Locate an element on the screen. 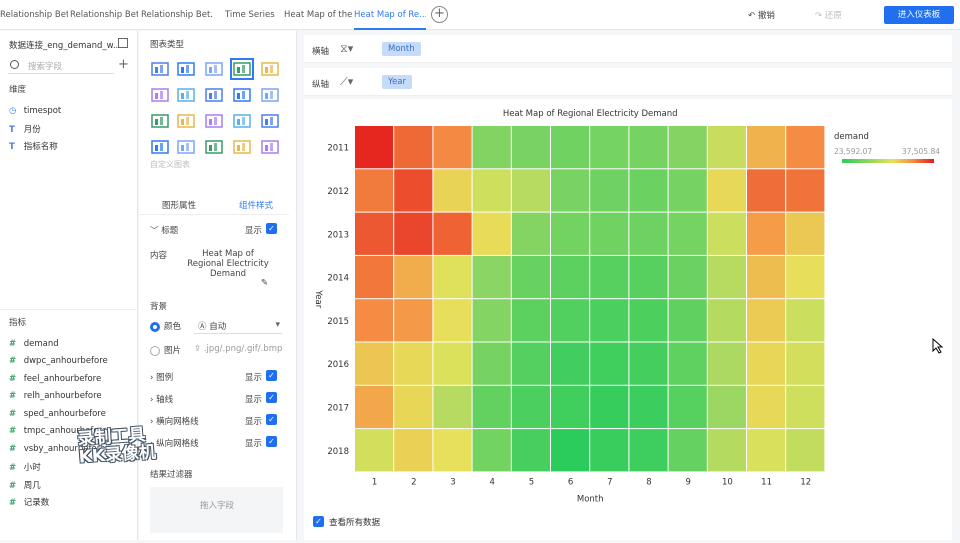  vgrid-section-toggle: › 纵向网格线 is located at coordinates (174, 444).